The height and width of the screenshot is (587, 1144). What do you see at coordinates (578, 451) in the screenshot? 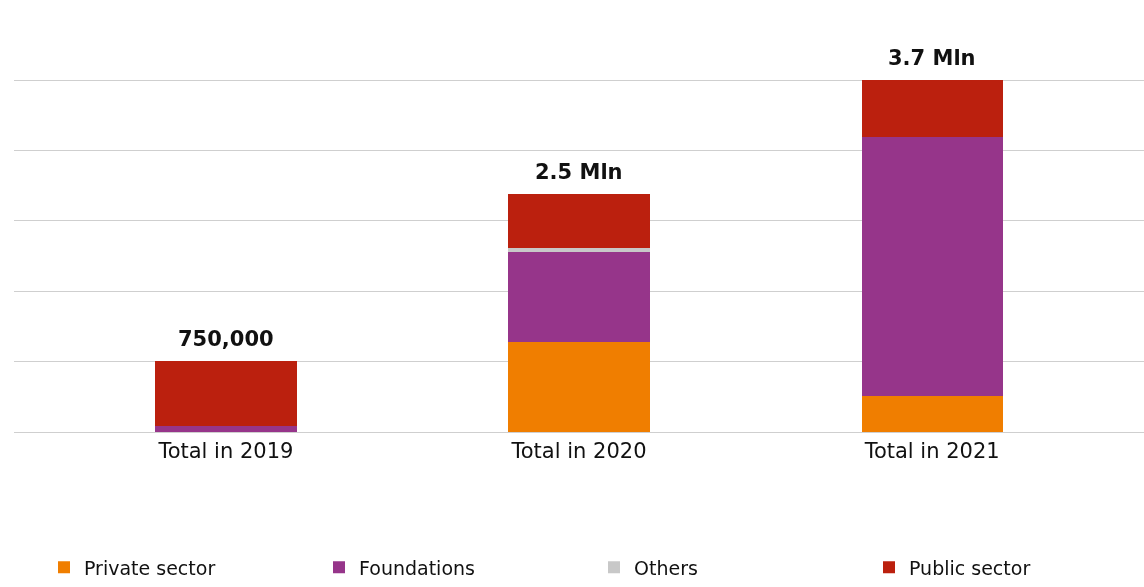
I see `x-tick-label: Total in 2020` at bounding box center [578, 451].